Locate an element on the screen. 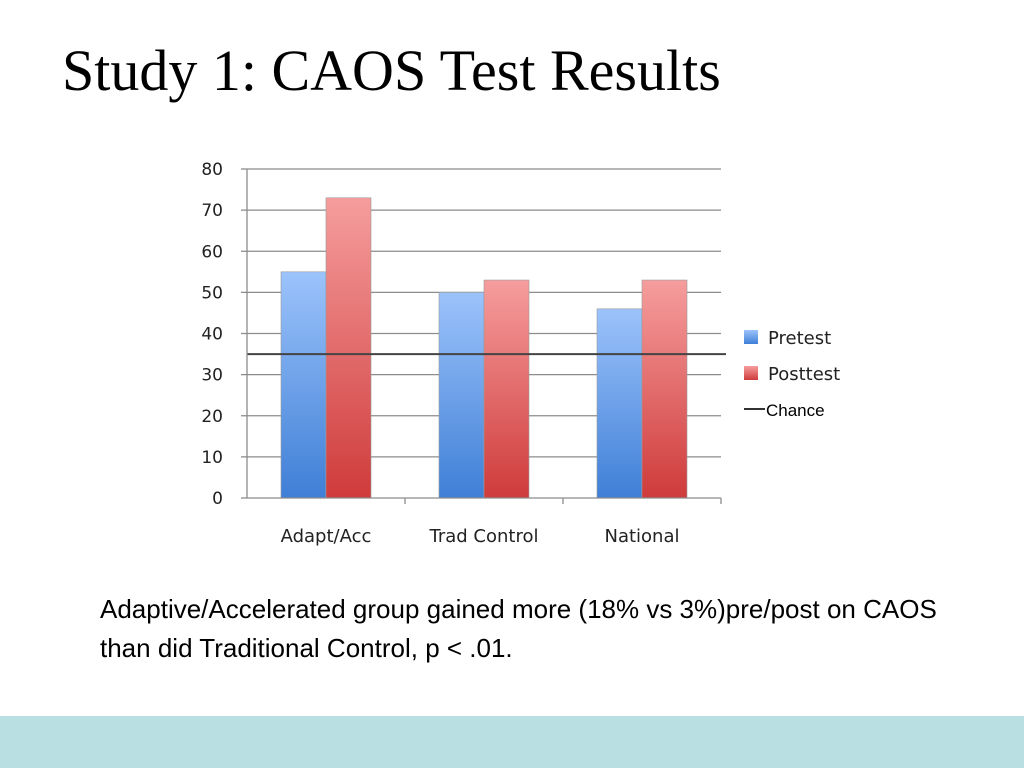 The image size is (1024, 768). y-tick-label: 30 is located at coordinates (212, 376).